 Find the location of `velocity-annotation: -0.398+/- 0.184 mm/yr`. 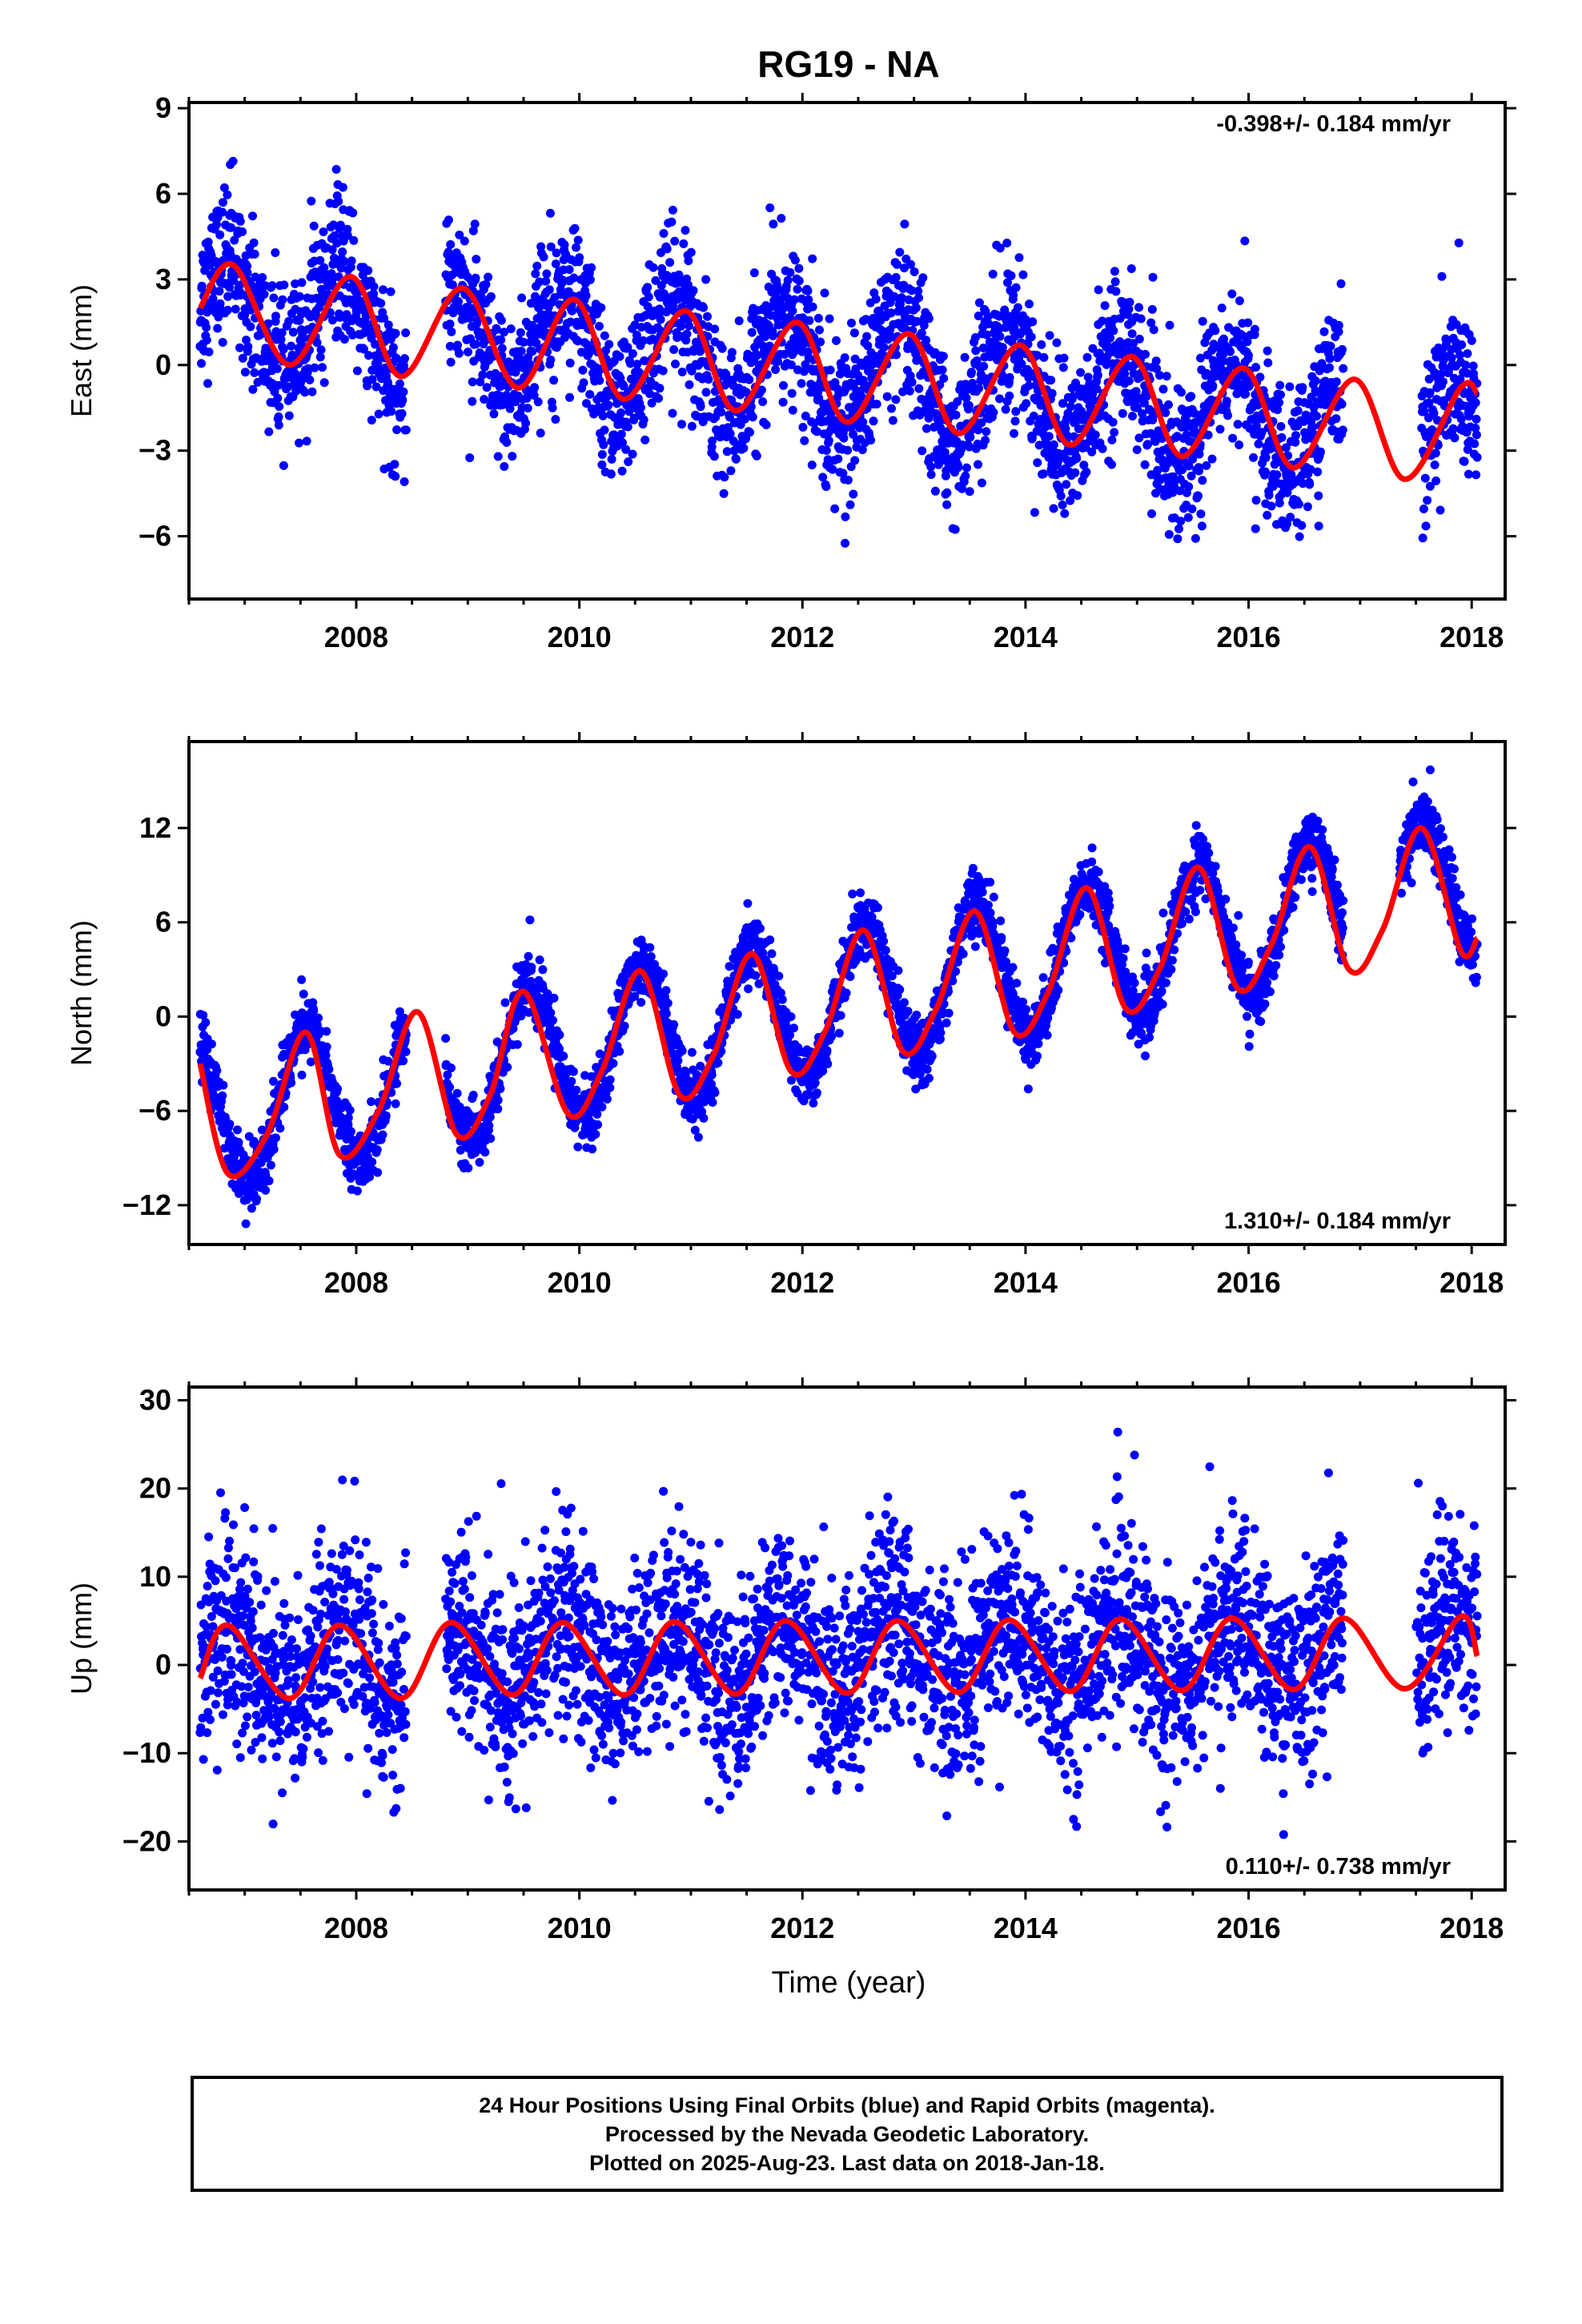

velocity-annotation: -0.398+/- 0.184 mm/yr is located at coordinates (1333, 124).